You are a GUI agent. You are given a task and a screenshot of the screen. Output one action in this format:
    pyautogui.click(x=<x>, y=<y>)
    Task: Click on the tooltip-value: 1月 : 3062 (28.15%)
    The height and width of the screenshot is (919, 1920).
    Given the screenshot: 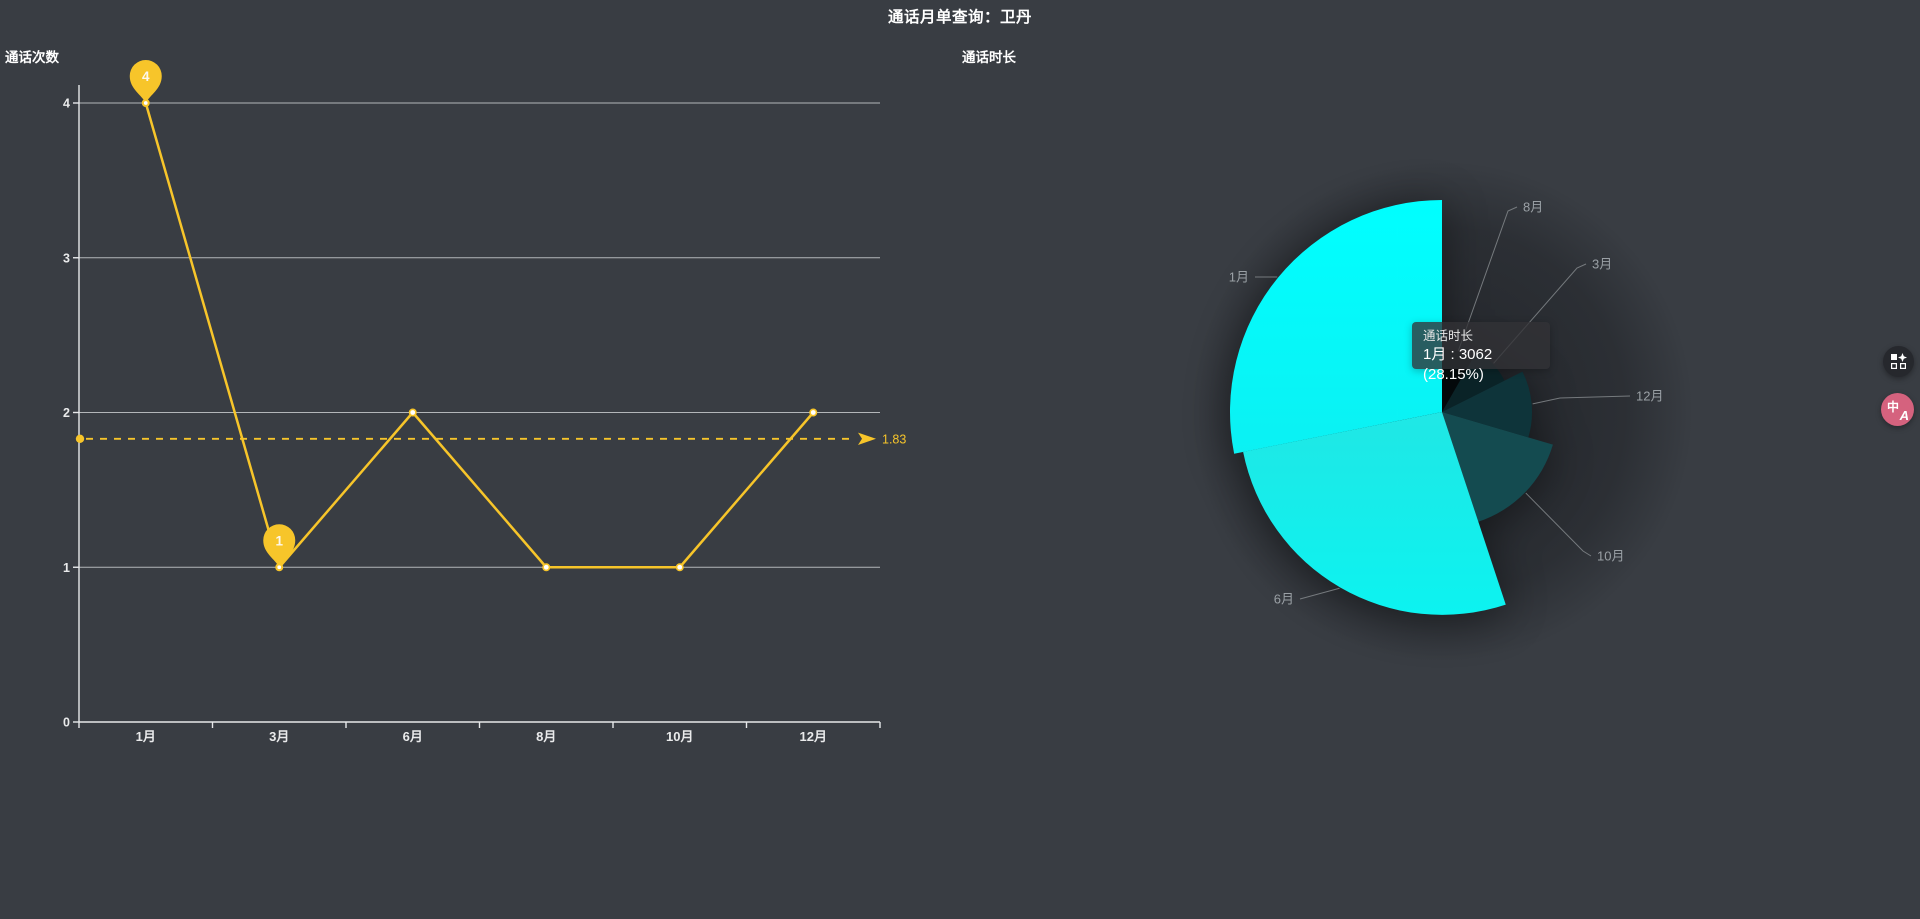 What is the action you would take?
    pyautogui.click(x=1458, y=364)
    